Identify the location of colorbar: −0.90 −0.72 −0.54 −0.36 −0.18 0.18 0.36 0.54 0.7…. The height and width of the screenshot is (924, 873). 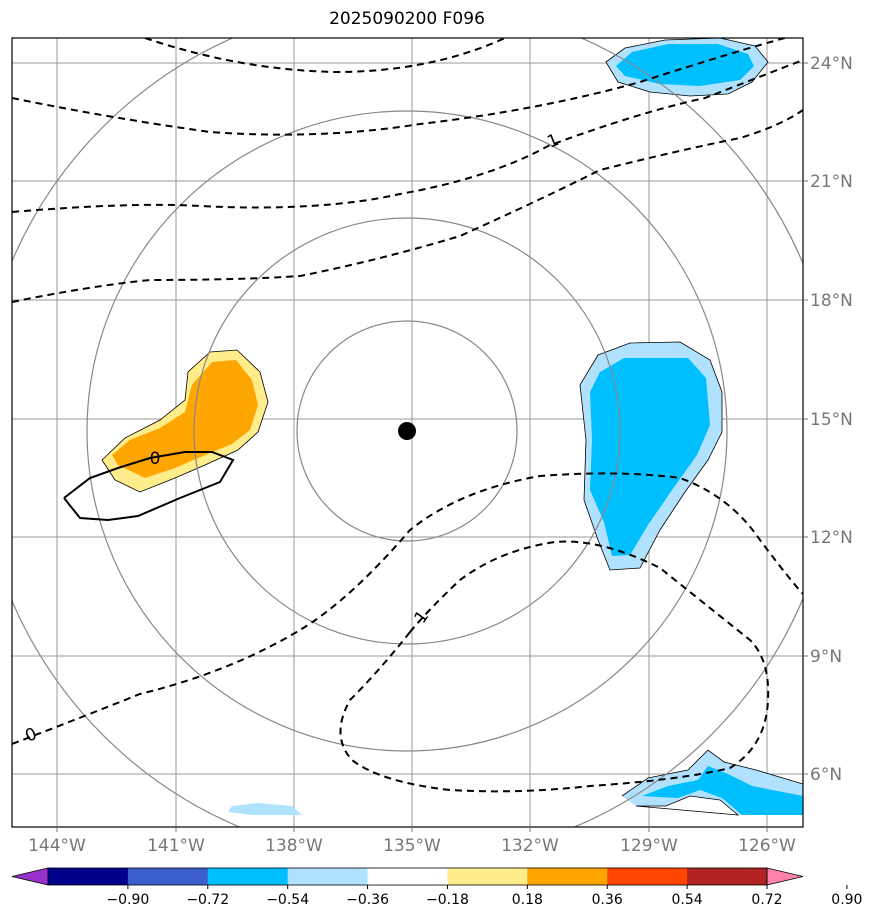
(436, 887).